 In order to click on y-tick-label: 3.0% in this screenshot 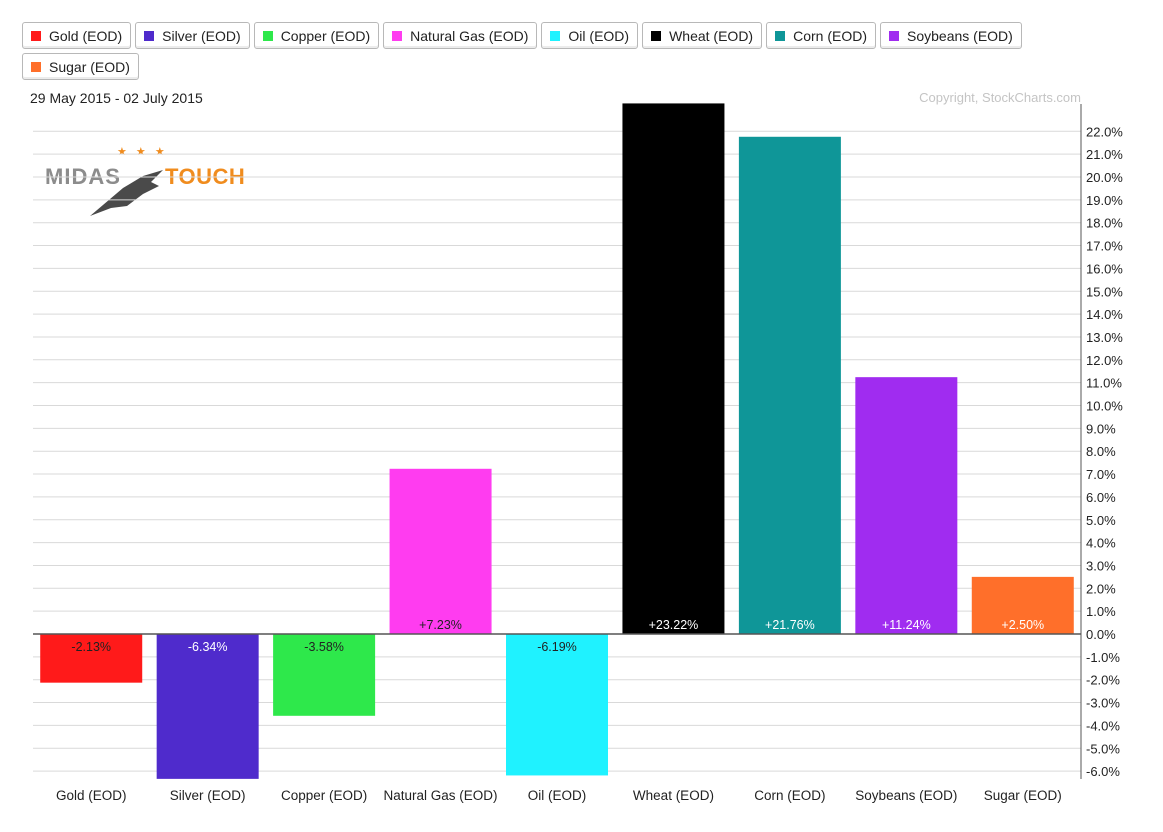, I will do `click(1101, 565)`.